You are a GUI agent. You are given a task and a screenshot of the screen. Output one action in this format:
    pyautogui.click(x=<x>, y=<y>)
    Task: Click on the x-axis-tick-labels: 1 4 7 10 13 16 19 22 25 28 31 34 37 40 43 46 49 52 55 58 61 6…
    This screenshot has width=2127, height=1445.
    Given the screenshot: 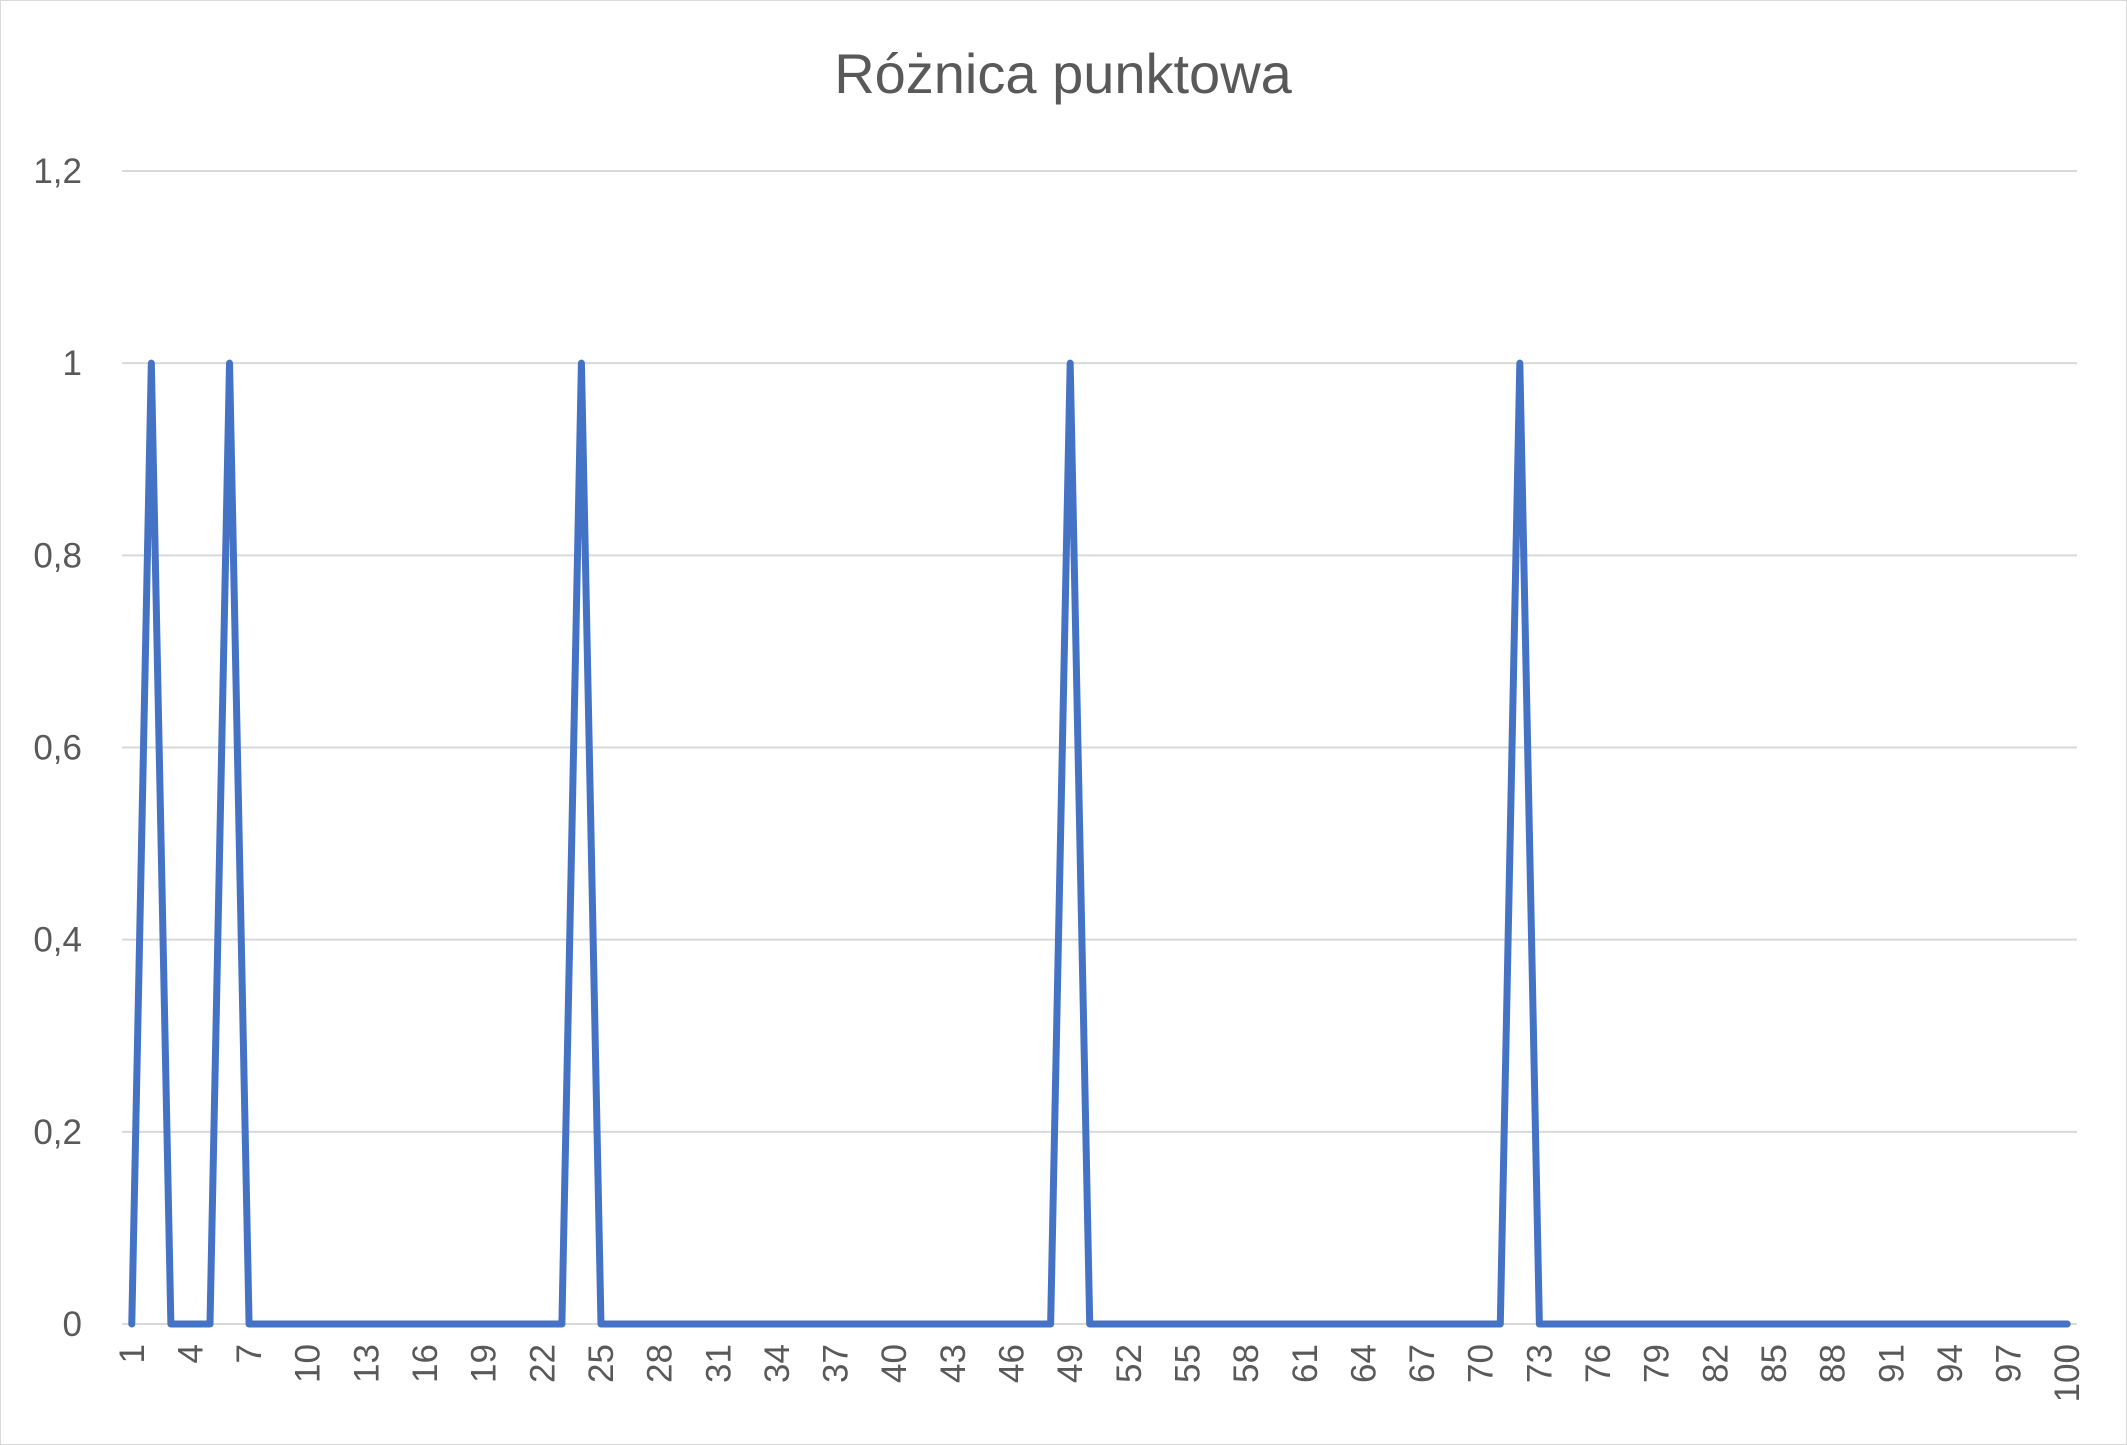 What is the action you would take?
    pyautogui.click(x=1100, y=1373)
    